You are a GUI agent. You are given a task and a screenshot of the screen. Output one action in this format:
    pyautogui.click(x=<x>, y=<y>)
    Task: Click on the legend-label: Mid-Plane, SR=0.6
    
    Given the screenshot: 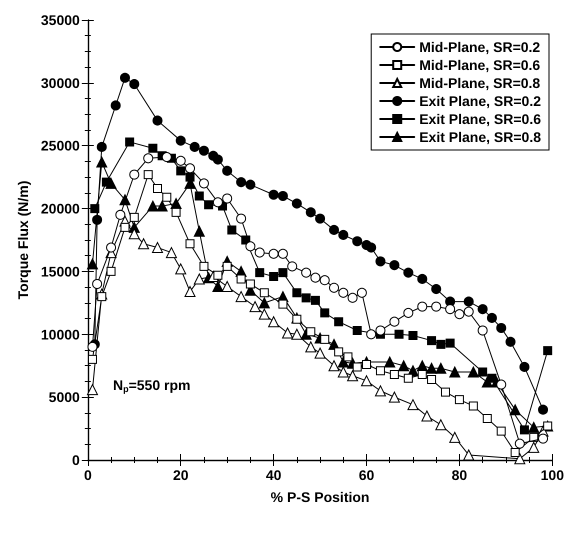 What is the action you would take?
    pyautogui.click(x=479, y=65)
    